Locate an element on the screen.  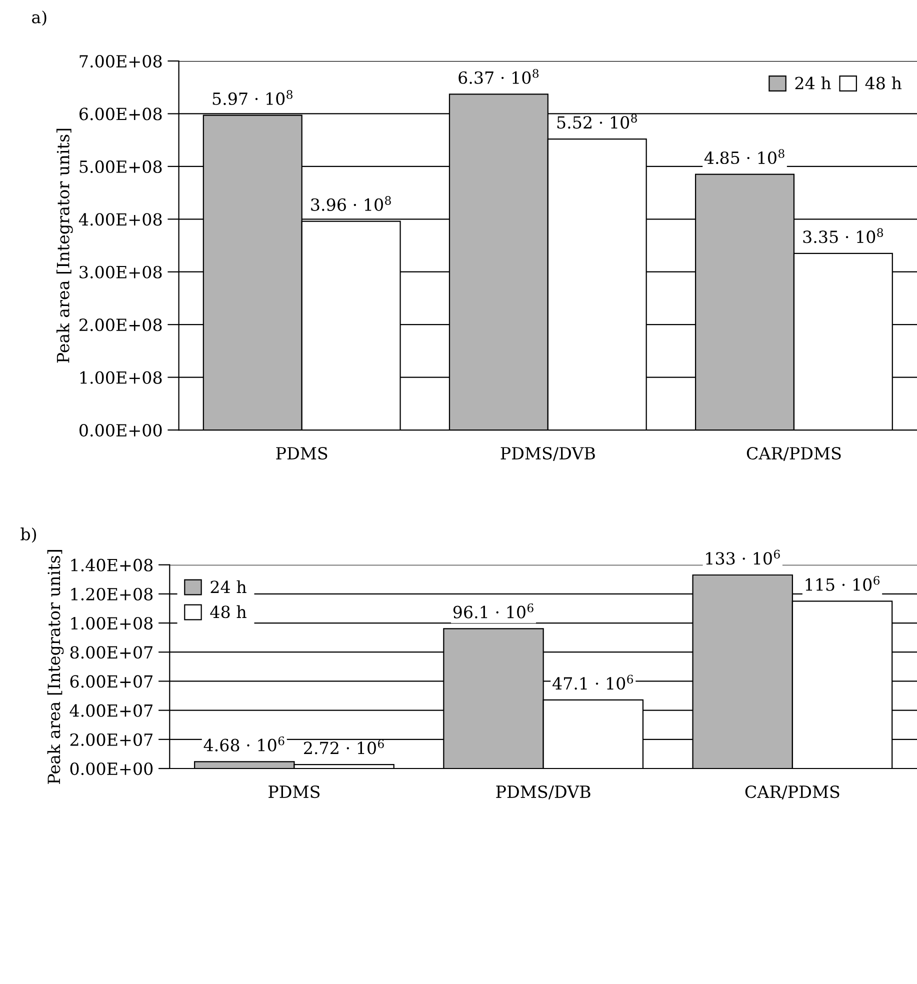
y-tick-label: 5.00E+08 is located at coordinates (121, 167).